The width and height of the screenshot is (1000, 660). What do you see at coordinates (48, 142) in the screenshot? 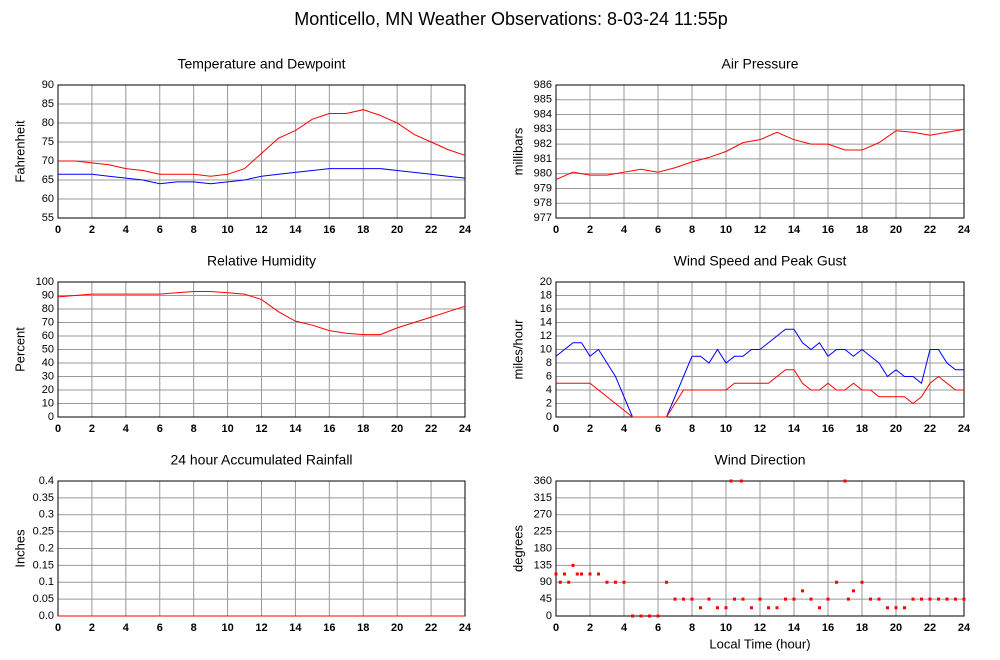
I see `y-tick-label: 75` at bounding box center [48, 142].